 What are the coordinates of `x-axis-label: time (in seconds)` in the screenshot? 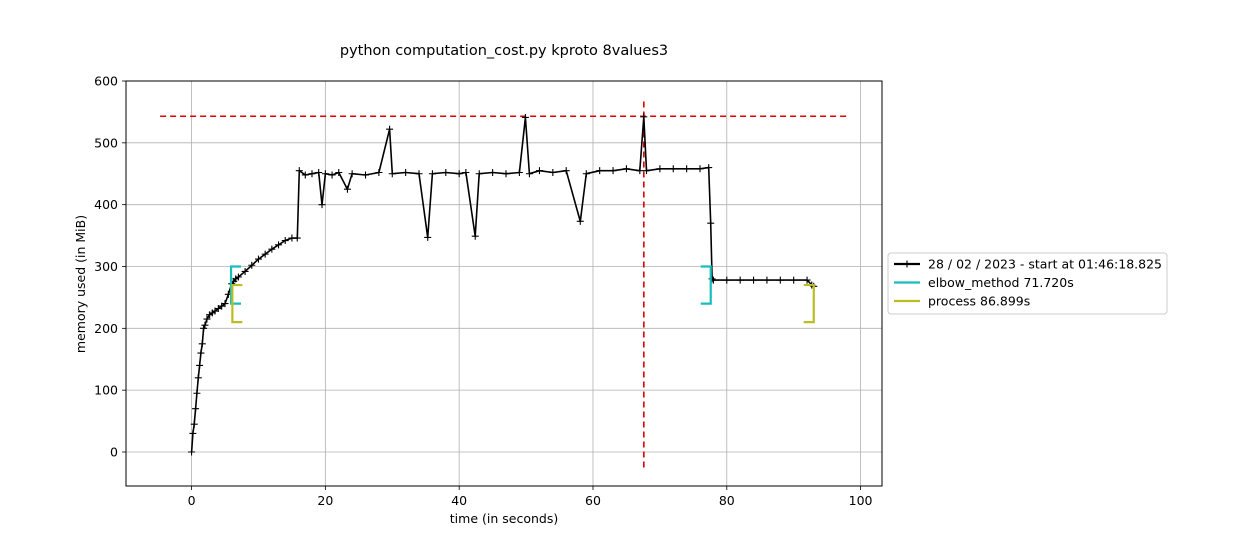 It's located at (504, 518).